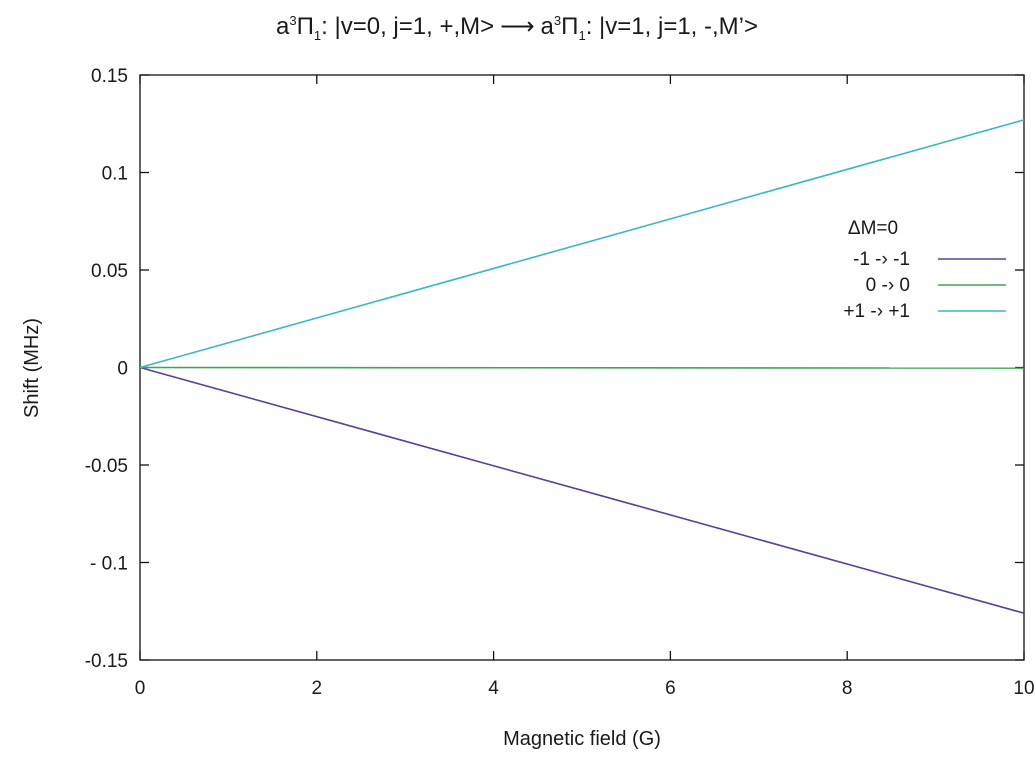 This screenshot has height=767, width=1035. Describe the element at coordinates (581, 35) in the screenshot. I see `title-right-sub: 1` at that location.